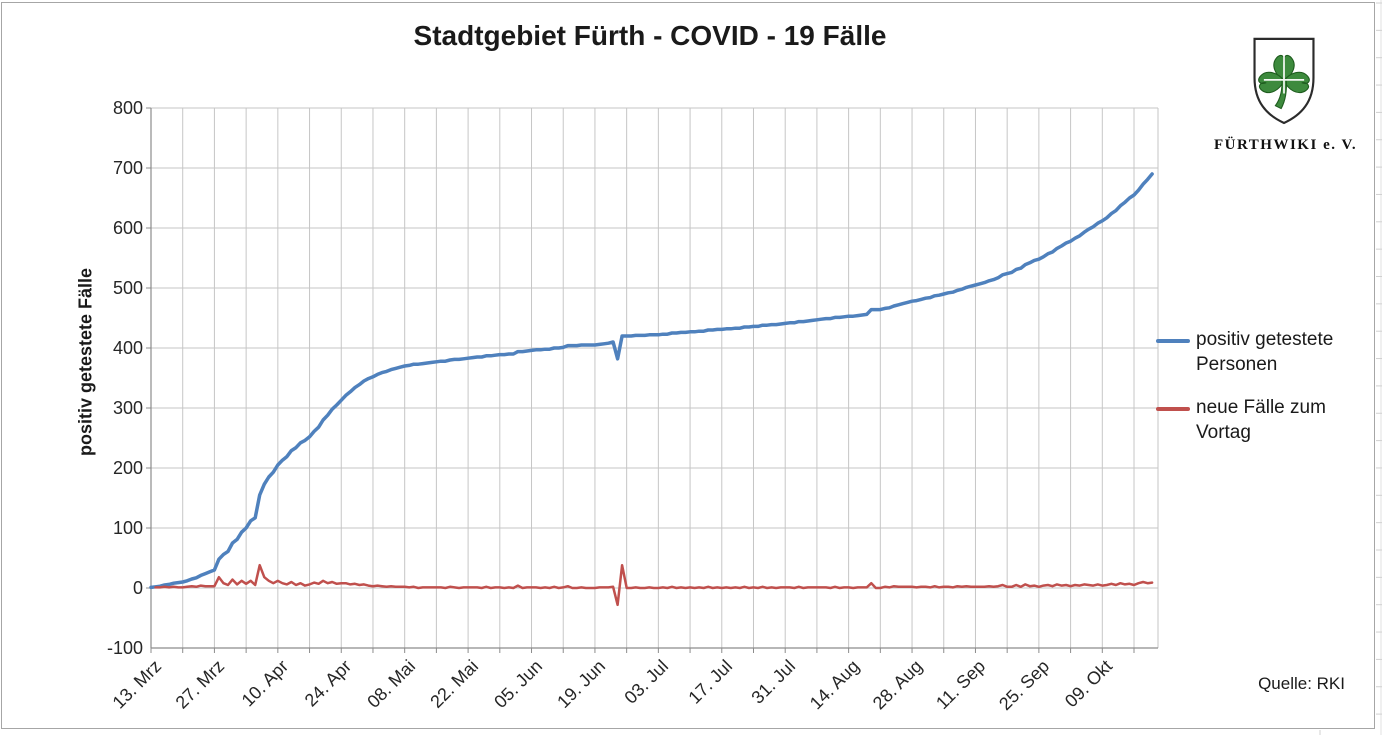 The image size is (1382, 735). What do you see at coordinates (1284, 81) in the screenshot?
I see `clover-shield-icon` at bounding box center [1284, 81].